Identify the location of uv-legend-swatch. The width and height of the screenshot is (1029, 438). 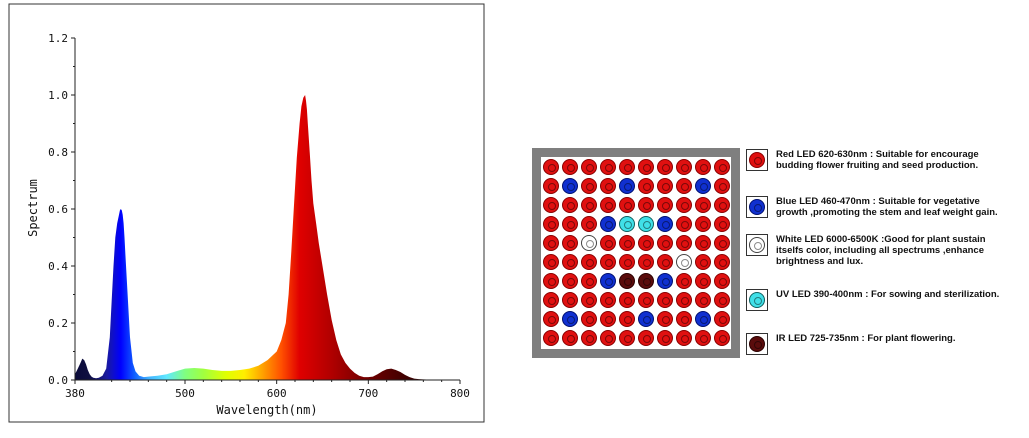
(757, 300).